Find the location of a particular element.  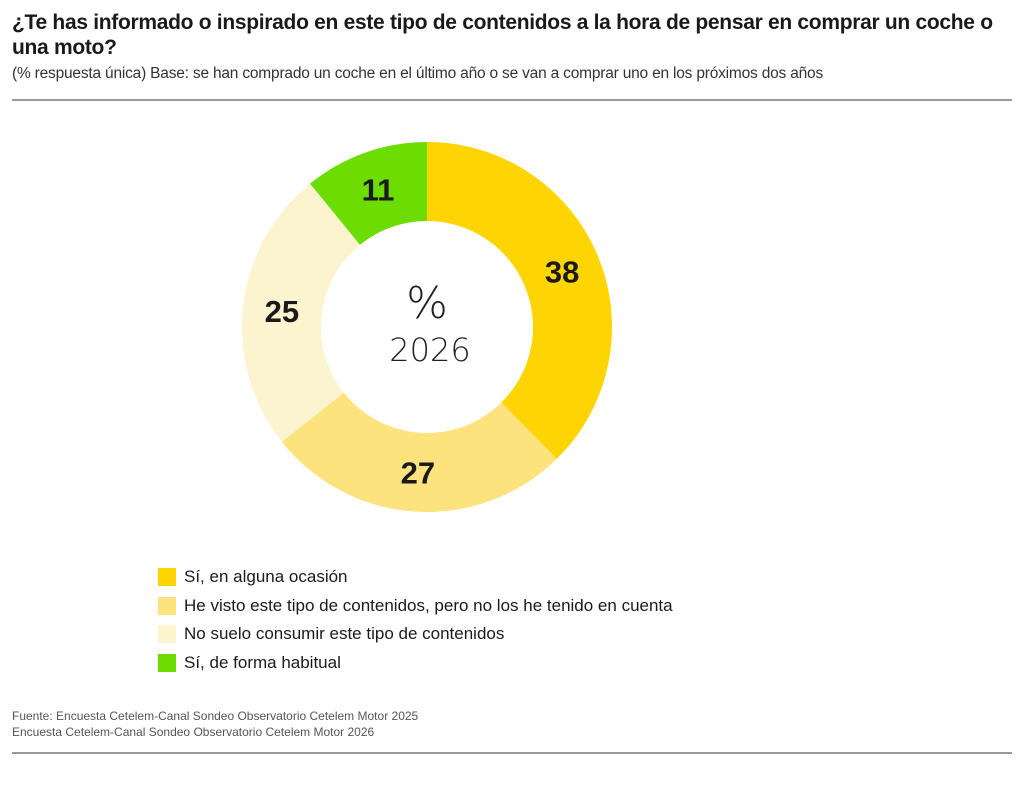

legend-label: Sí, en alguna ocasión is located at coordinates (266, 577).